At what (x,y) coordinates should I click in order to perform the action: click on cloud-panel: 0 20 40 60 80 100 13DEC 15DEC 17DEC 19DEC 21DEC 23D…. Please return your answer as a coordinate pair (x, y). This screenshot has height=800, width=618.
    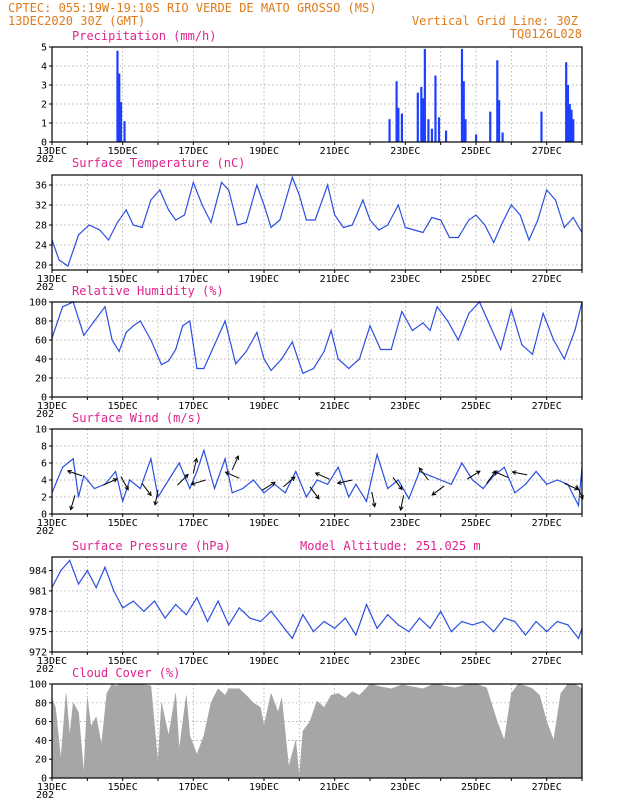
    Looking at the image, I should click on (306, 740).